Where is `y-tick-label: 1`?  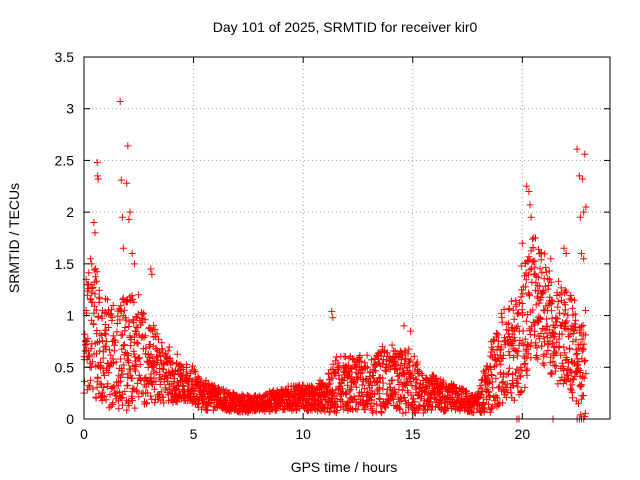
y-tick-label: 1 is located at coordinates (70, 316).